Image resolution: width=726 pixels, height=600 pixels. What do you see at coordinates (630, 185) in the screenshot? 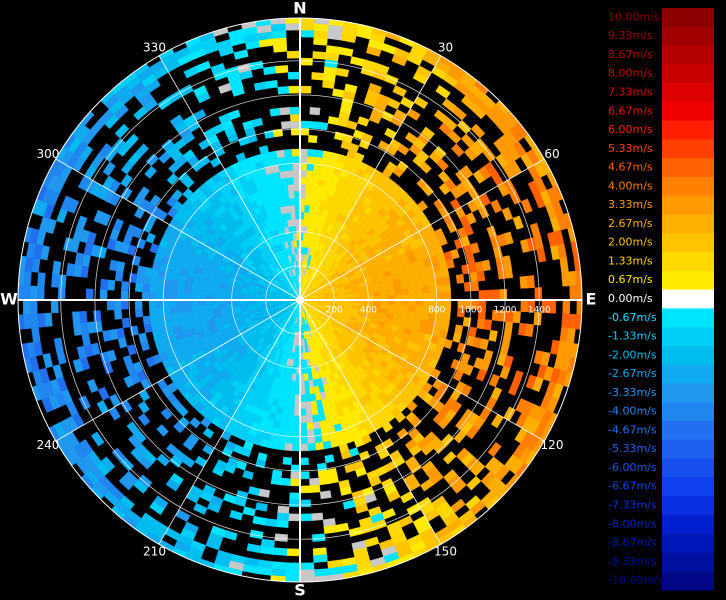
I see `colorbar-label: 4.00m/s` at bounding box center [630, 185].